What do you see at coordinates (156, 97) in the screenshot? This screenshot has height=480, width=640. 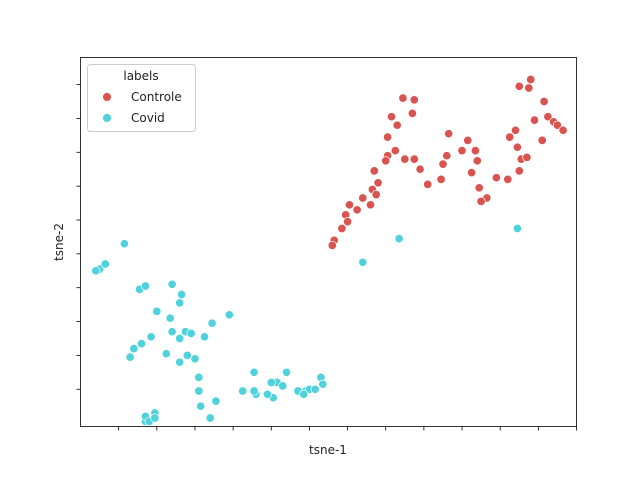 I see `legend-label-controle: Controle` at bounding box center [156, 97].